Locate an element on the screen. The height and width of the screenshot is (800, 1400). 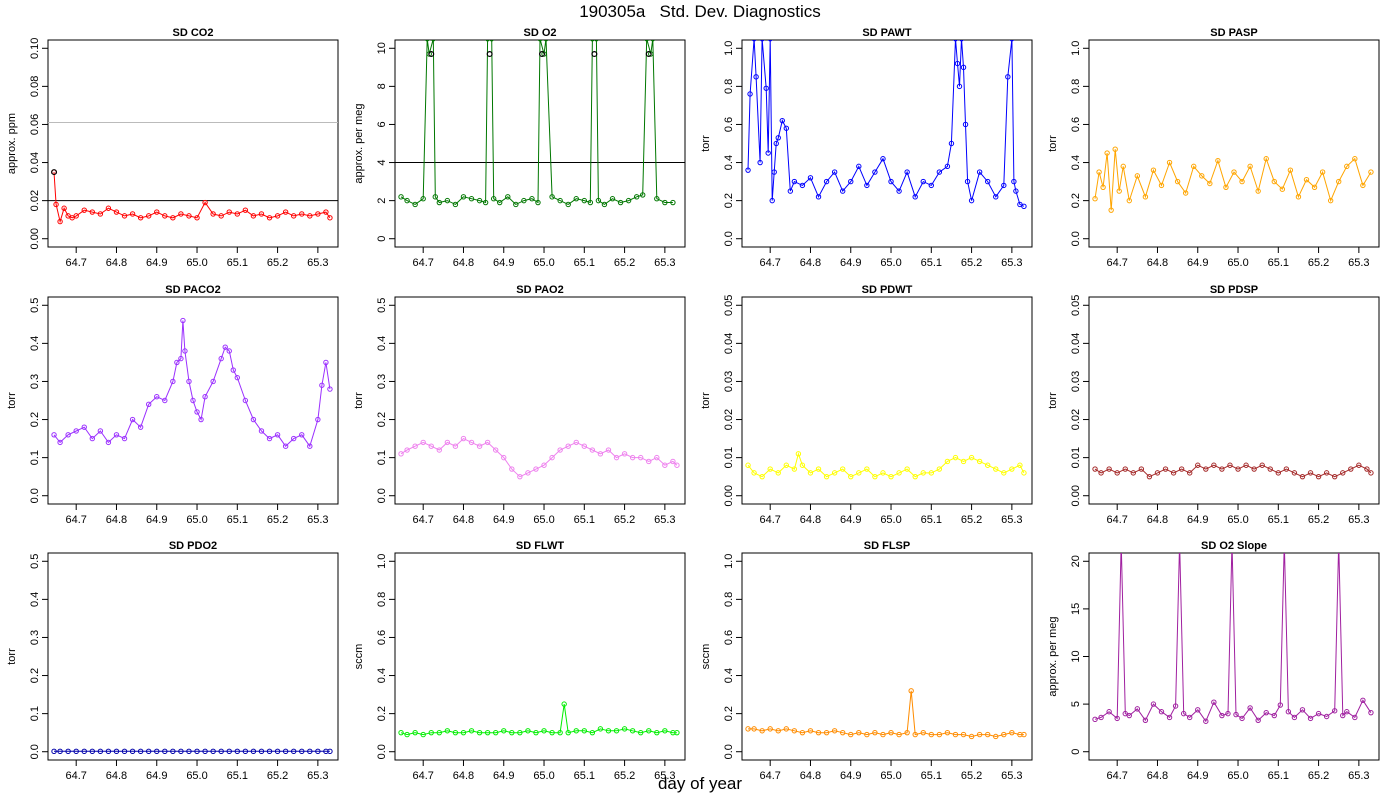
plot-frame is located at coordinates (1234, 143).